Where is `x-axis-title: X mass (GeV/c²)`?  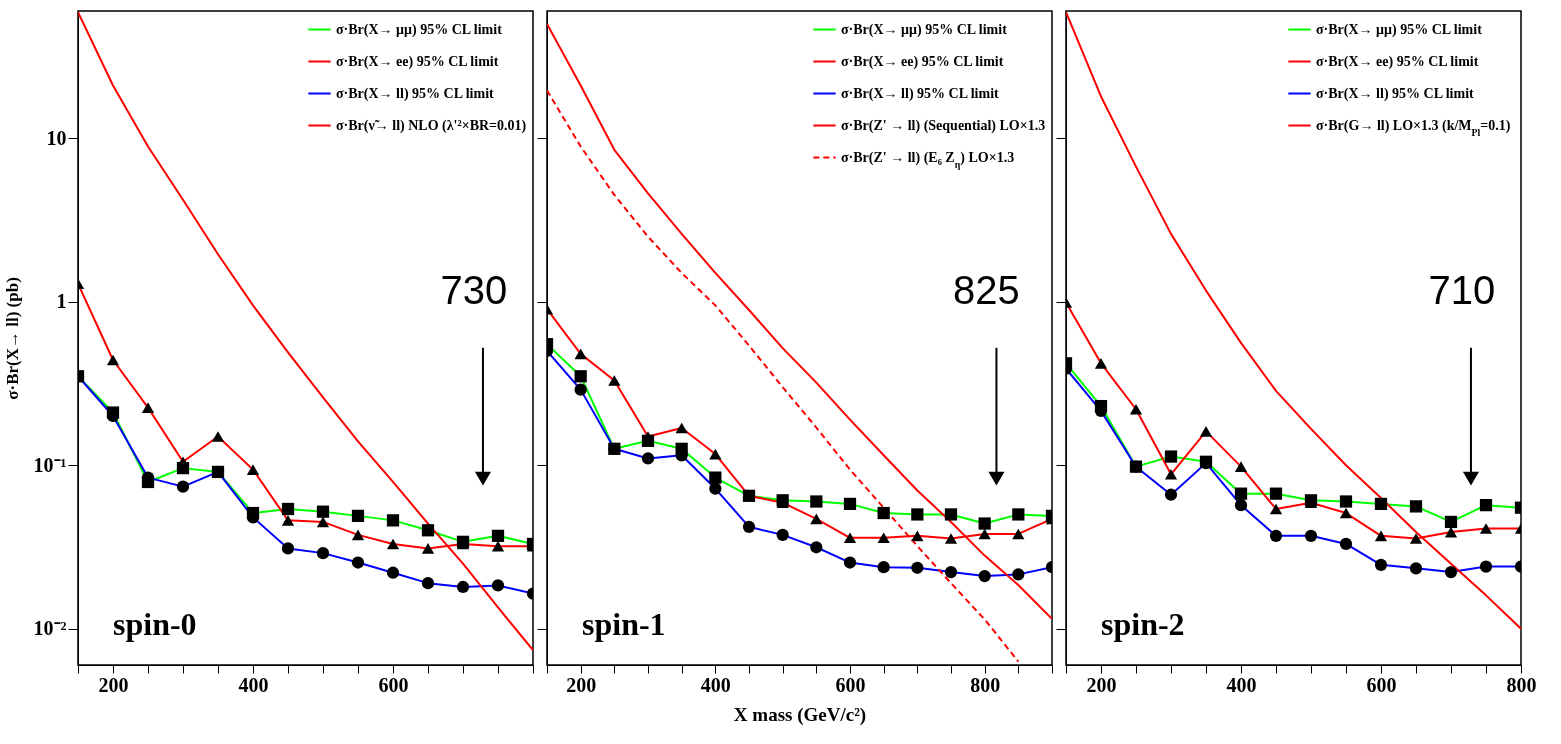 x-axis-title: X mass (GeV/c²) is located at coordinates (800, 714).